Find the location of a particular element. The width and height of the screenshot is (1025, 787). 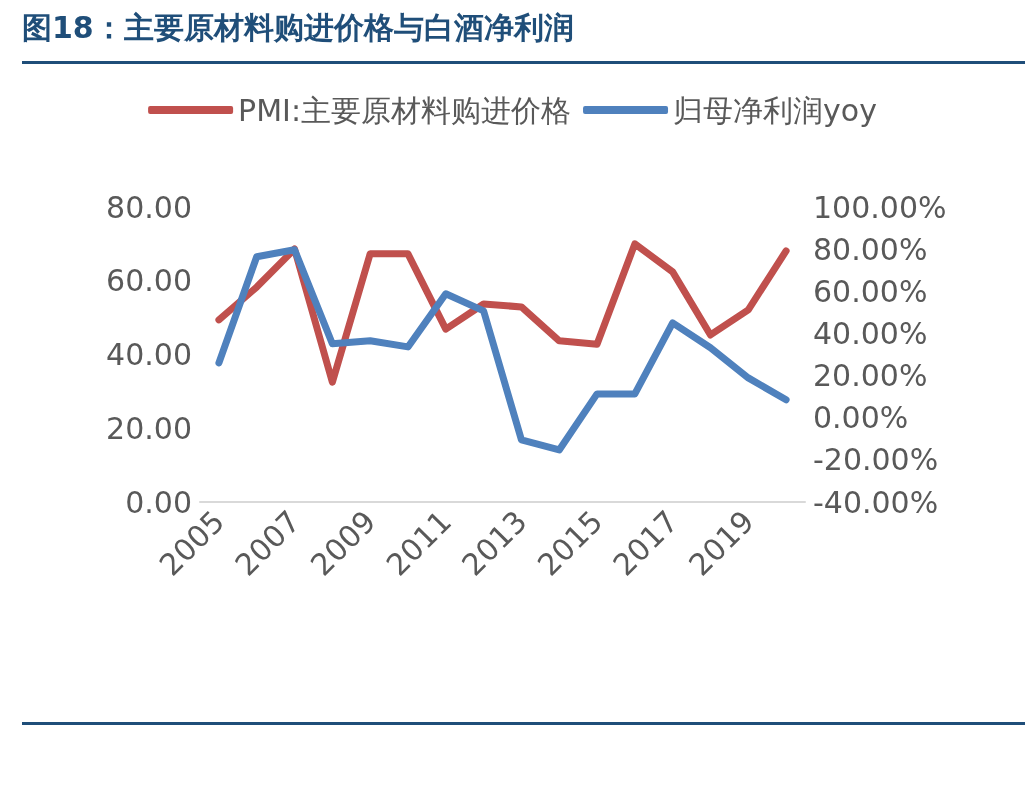

legend-label: 归母净利润yoy is located at coordinates (775, 110).